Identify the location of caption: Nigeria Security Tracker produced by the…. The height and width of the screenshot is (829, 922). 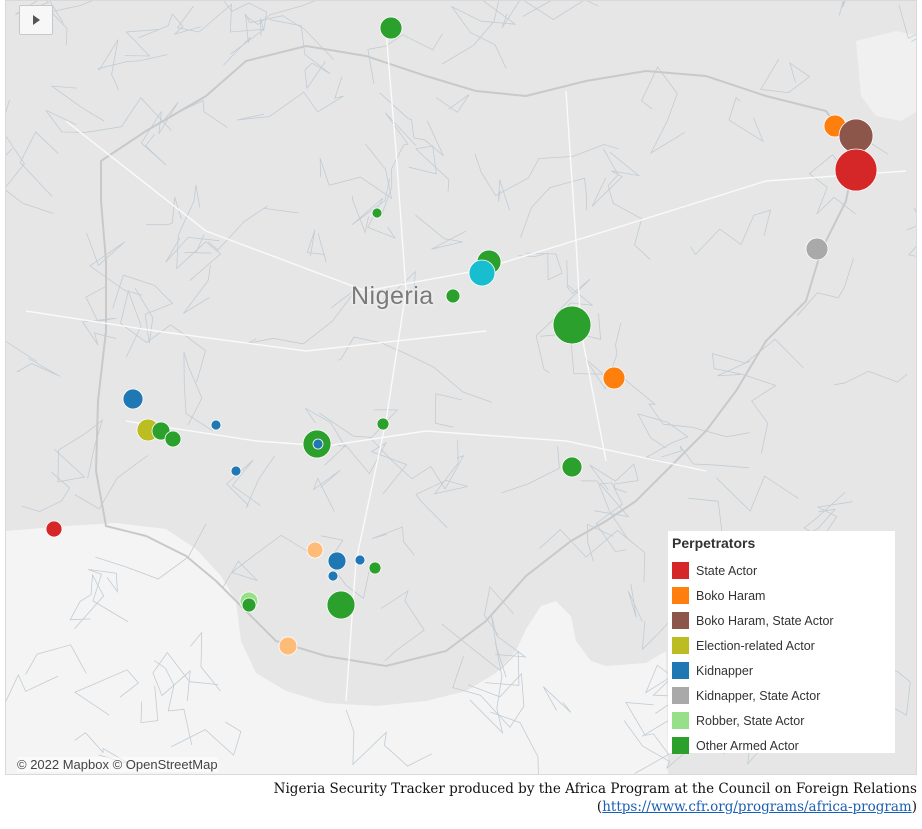
(473, 798).